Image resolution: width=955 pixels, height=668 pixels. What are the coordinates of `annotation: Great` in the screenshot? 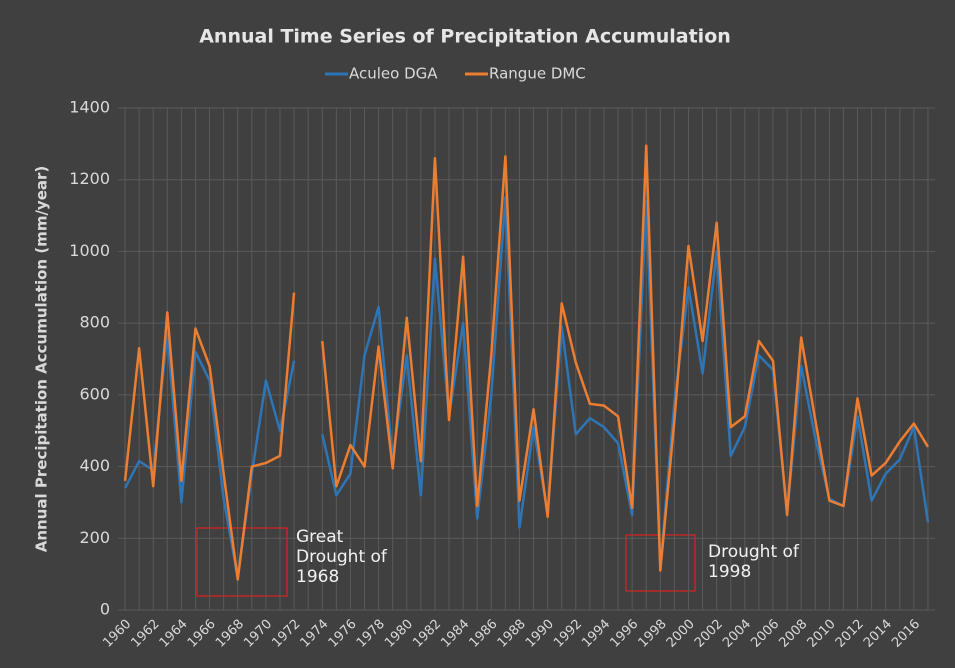 It's located at (320, 537).